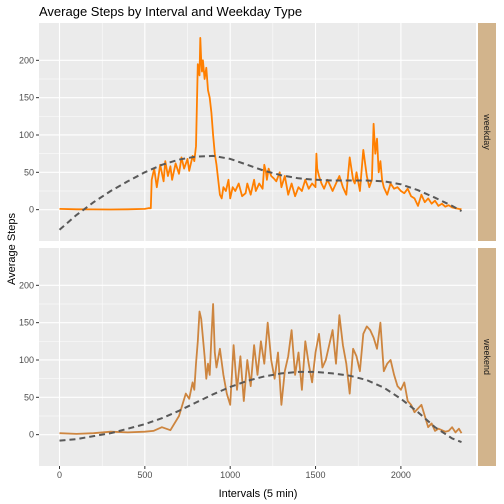  What do you see at coordinates (230, 475) in the screenshot?
I see `x-tick-label: 1000` at bounding box center [230, 475].